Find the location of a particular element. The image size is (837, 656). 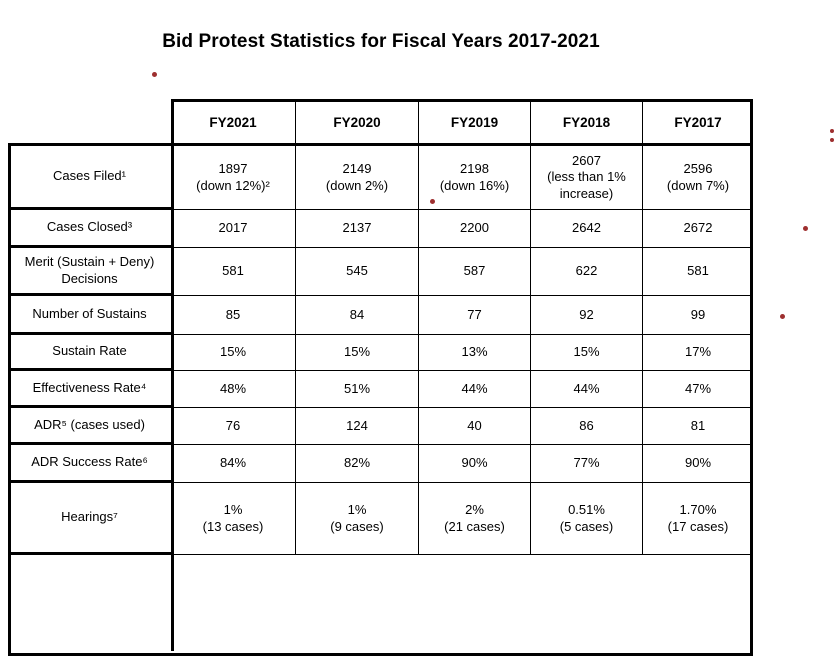

row-label-effectiveness-rate: Effectiveness Rate⁴ is located at coordinates (89, 389).